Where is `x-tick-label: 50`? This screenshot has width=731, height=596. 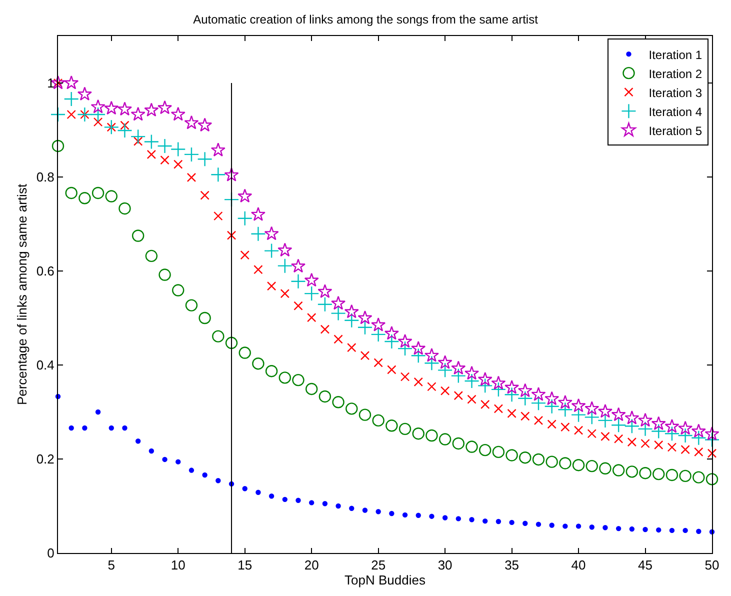
x-tick-label: 50 is located at coordinates (712, 565).